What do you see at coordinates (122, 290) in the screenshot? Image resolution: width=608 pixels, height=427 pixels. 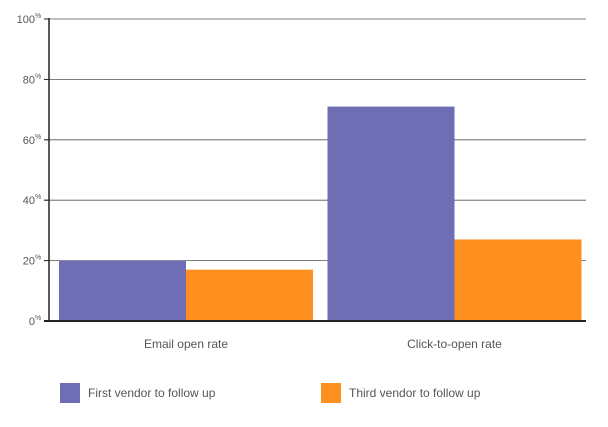 I see `bar-first-vendor-email-open` at bounding box center [122, 290].